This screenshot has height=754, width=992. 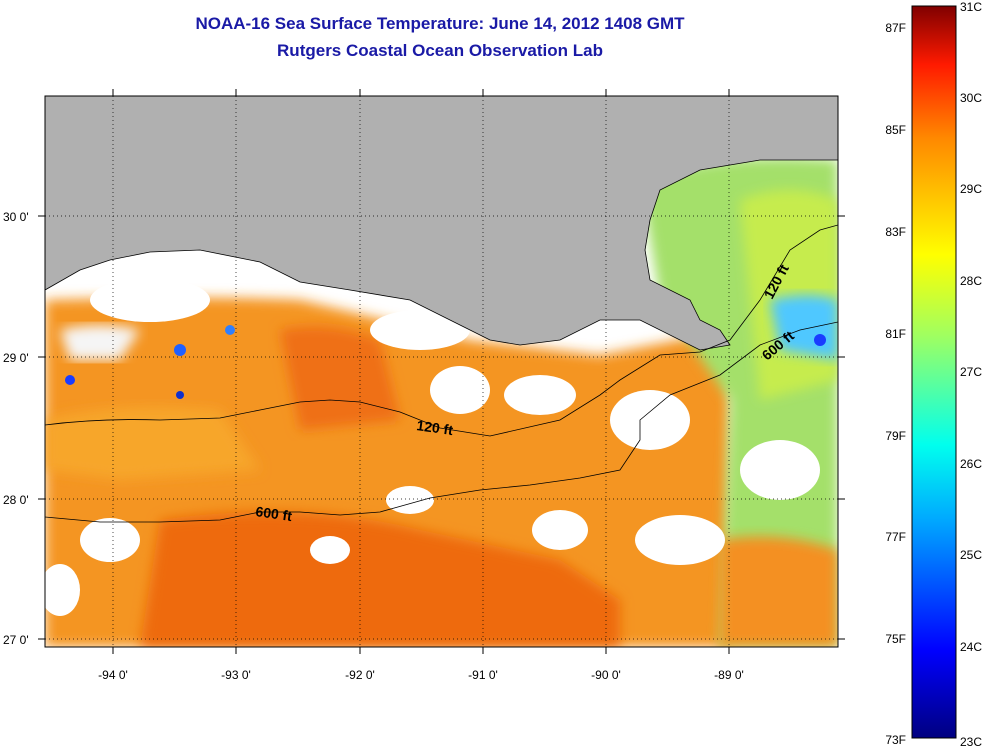 I want to click on lat-label: 27 0', so click(x=16, y=640).